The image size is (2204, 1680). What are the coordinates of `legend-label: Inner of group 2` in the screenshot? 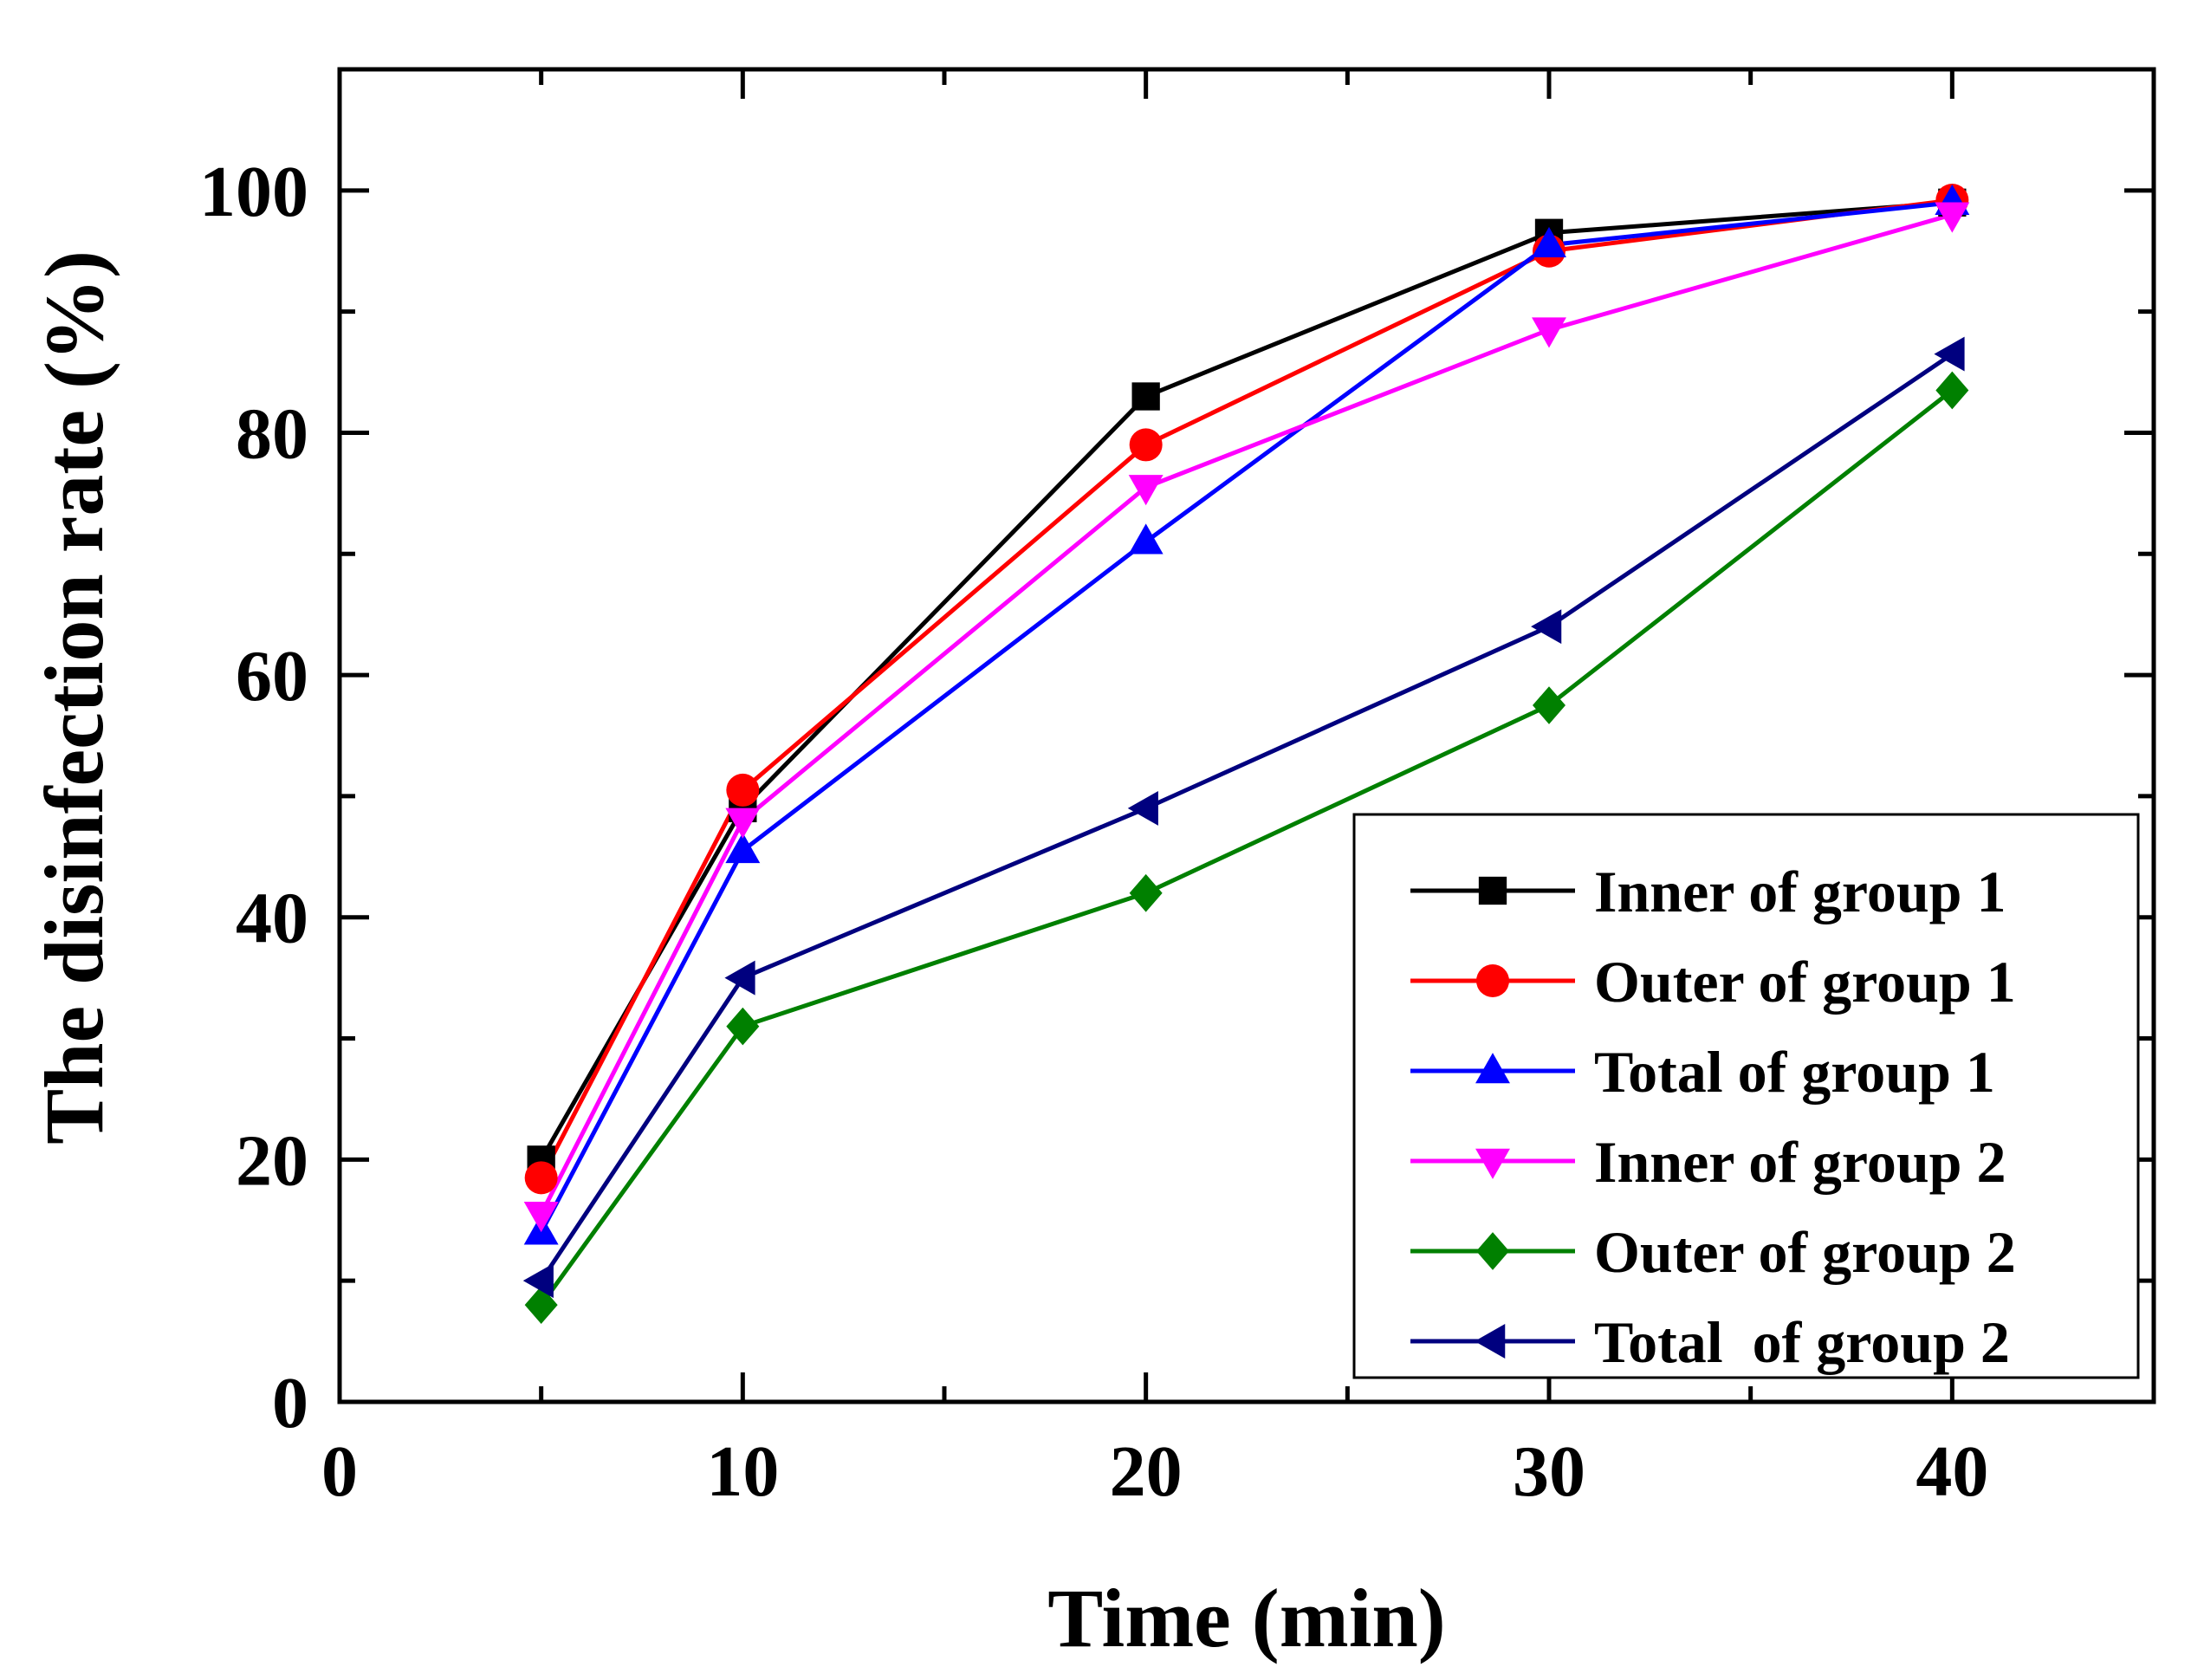 It's located at (1800, 1162).